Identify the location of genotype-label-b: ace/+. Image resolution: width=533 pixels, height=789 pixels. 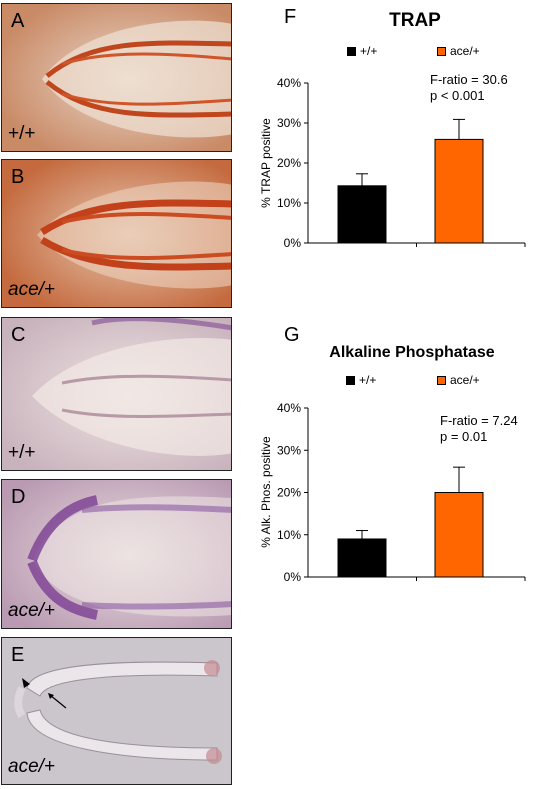
(32, 289).